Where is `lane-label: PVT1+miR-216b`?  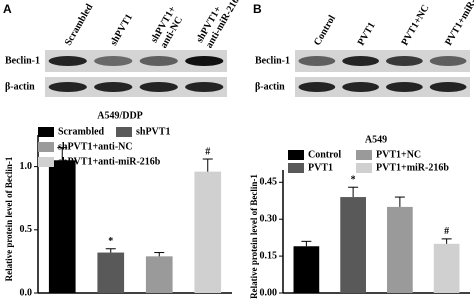 lane-label: PVT1+miR-216b is located at coordinates (458, 24).